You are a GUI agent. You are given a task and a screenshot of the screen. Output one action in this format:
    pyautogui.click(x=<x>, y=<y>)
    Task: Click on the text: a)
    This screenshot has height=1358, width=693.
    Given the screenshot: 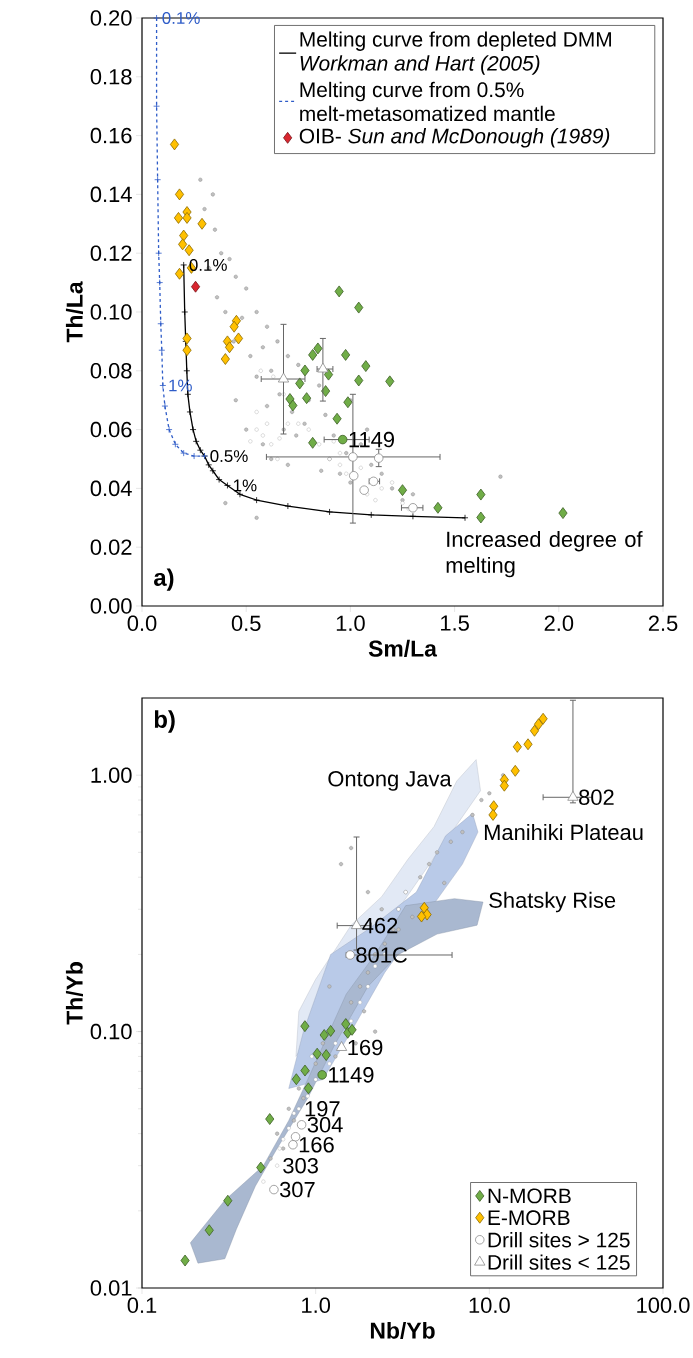 What is the action you would take?
    pyautogui.click(x=164, y=579)
    